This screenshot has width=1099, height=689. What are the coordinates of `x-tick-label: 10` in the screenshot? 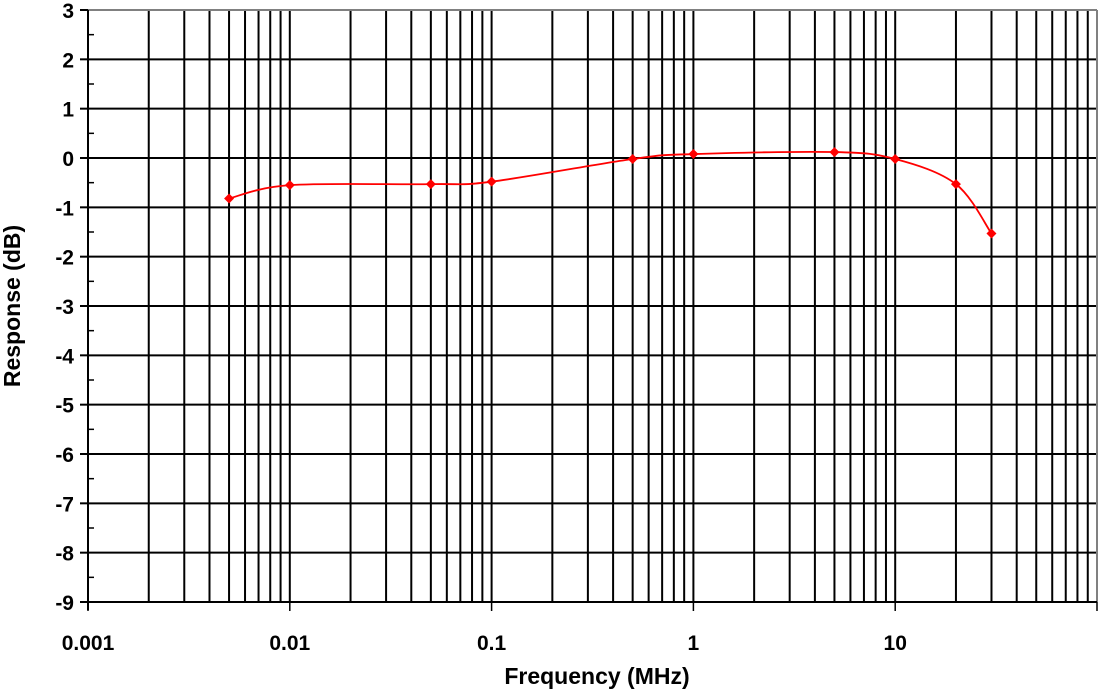 It's located at (895, 643).